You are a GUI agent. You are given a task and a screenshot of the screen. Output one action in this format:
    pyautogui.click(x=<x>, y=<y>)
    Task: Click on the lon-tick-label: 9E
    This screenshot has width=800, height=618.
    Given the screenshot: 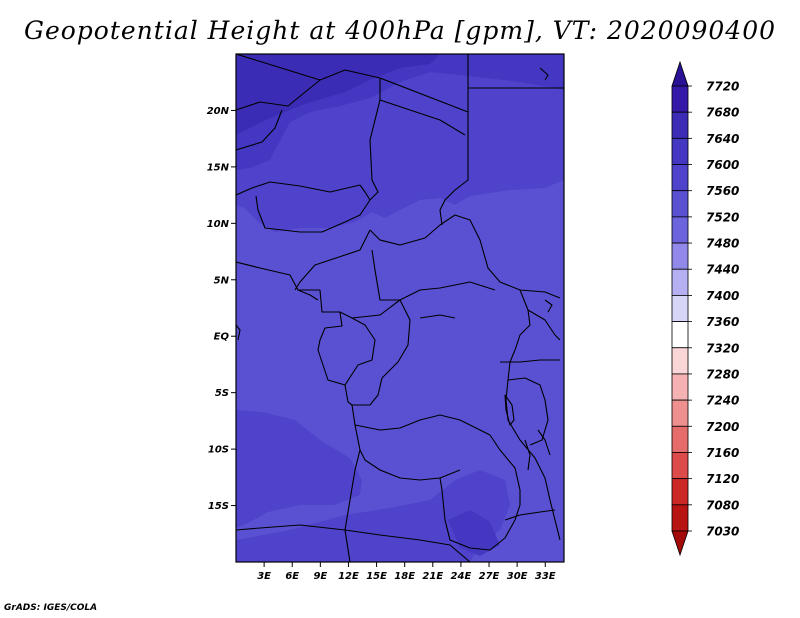 What is the action you would take?
    pyautogui.click(x=320, y=576)
    